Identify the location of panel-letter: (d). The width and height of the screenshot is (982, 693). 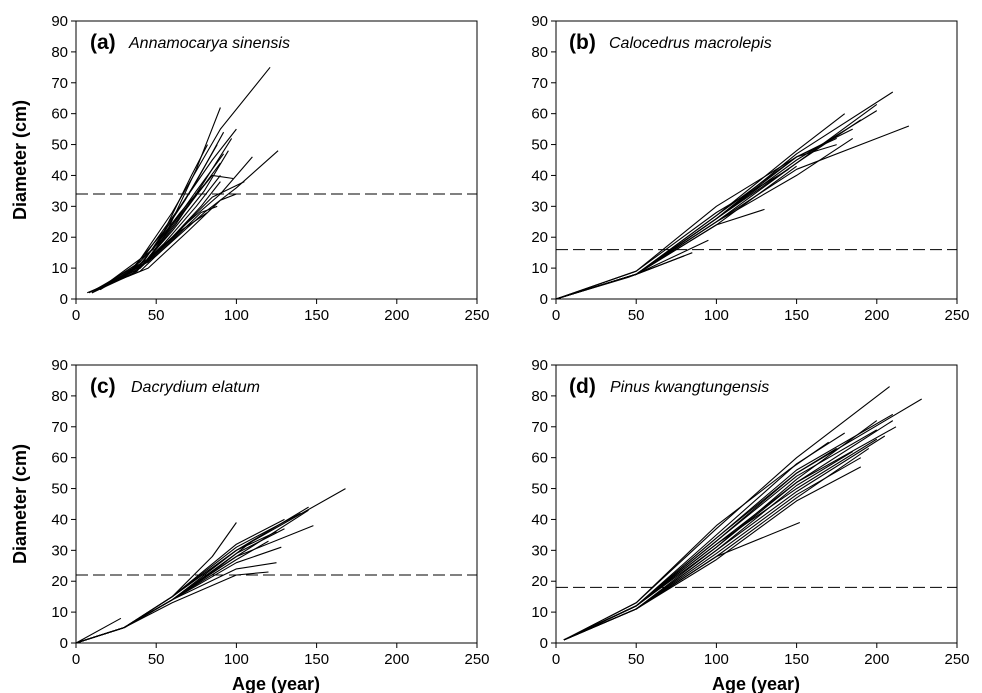
(582, 386).